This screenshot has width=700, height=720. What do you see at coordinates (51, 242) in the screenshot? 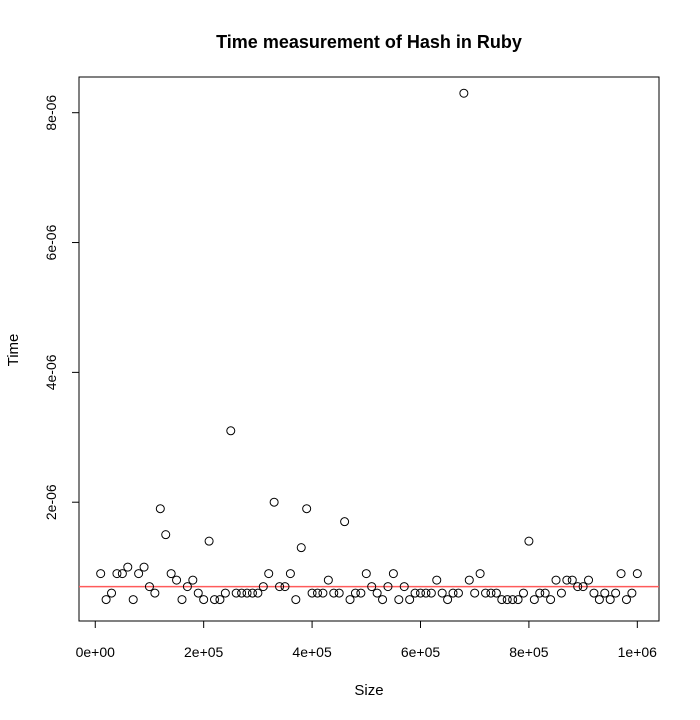
I see `y-tick-label: 6e-06` at bounding box center [51, 242].